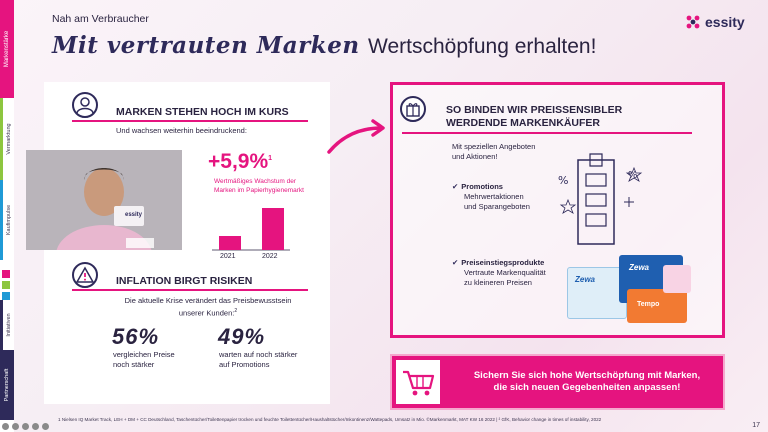 This screenshot has width=768, height=432. I want to click on stat-49-description: warten auf noch stärker auf Promotions, so click(258, 360).